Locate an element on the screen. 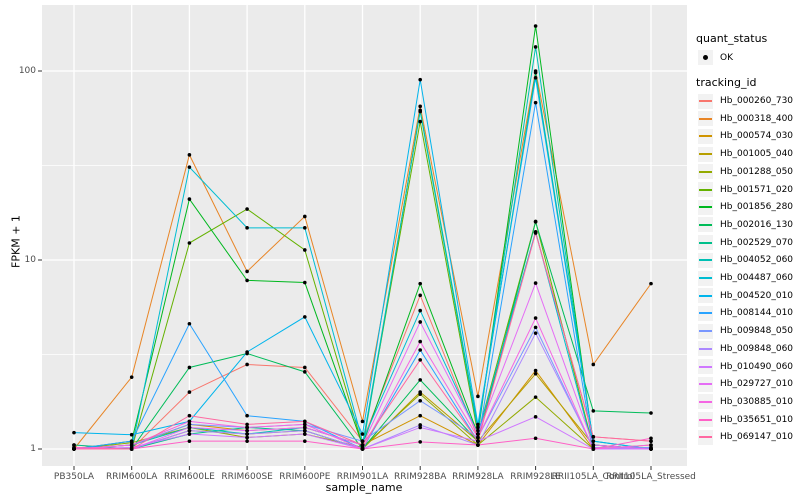 This screenshot has height=500, width=800. legend-label-Hb_030885_010: Hb_030885_010 is located at coordinates (757, 401).